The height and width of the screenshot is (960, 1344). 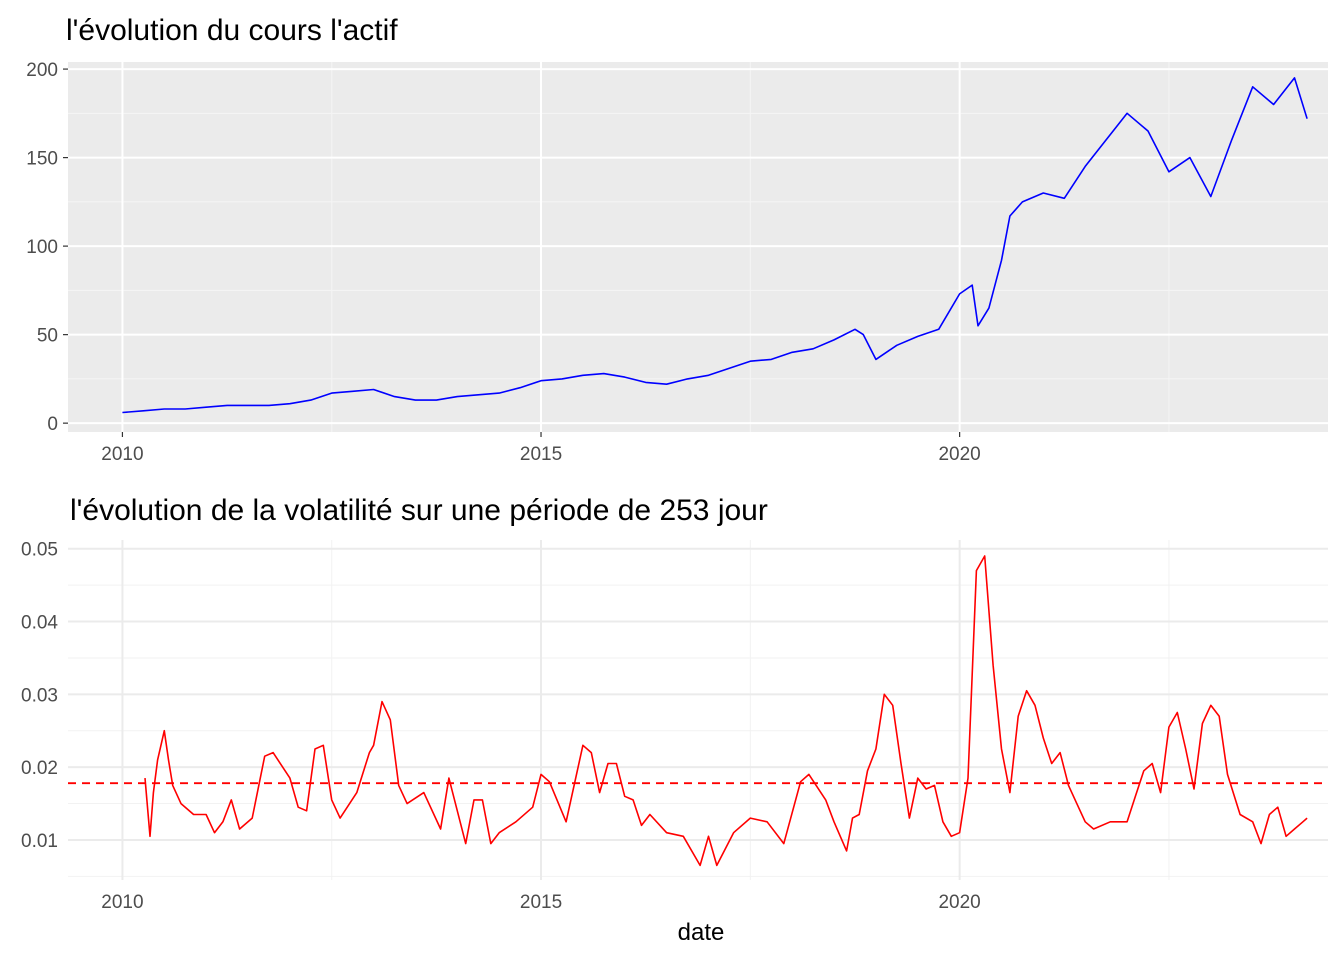 What do you see at coordinates (52, 424) in the screenshot?
I see `y-tick-label: 0` at bounding box center [52, 424].